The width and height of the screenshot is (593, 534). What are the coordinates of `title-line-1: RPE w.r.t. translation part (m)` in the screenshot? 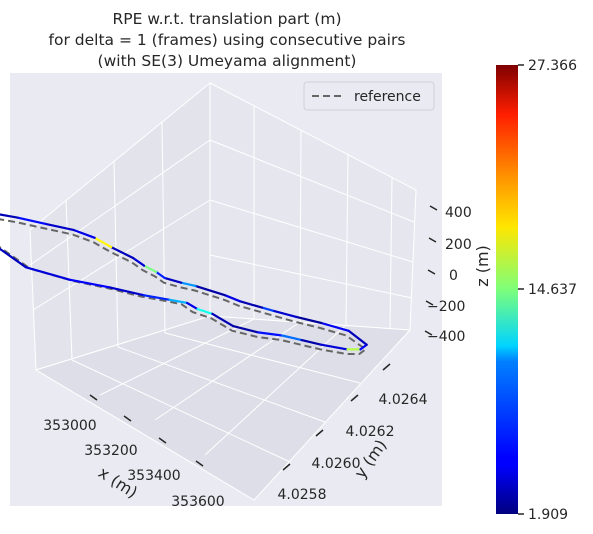 It's located at (226, 19).